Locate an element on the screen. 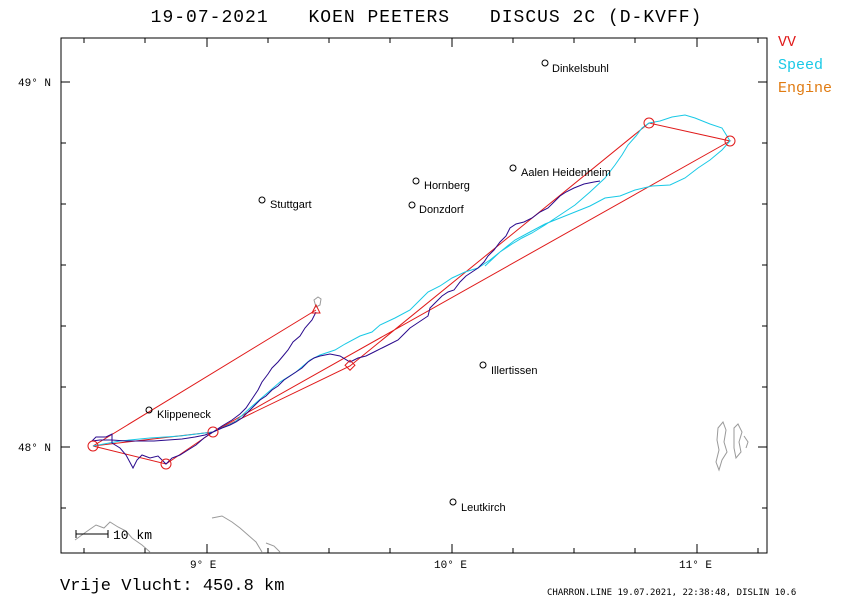 The image size is (853, 603). legend-speed: Speed is located at coordinates (801, 65).